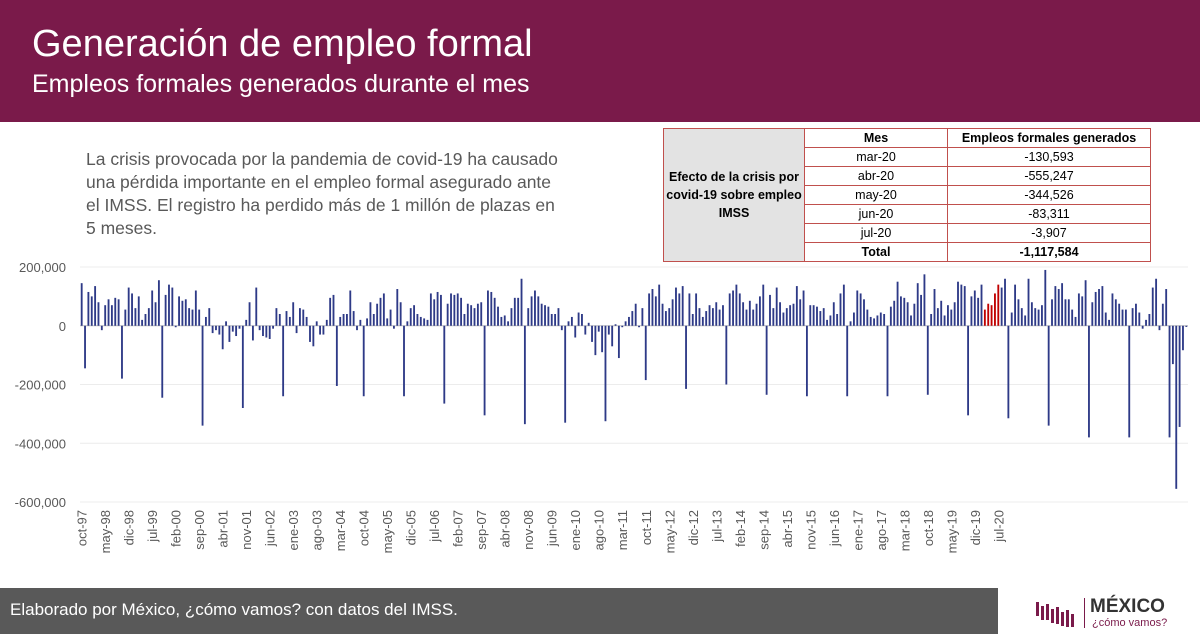 This screenshot has width=1200, height=634. Describe the element at coordinates (552, 528) in the screenshot. I see `x-tick-label: jun-09` at that location.